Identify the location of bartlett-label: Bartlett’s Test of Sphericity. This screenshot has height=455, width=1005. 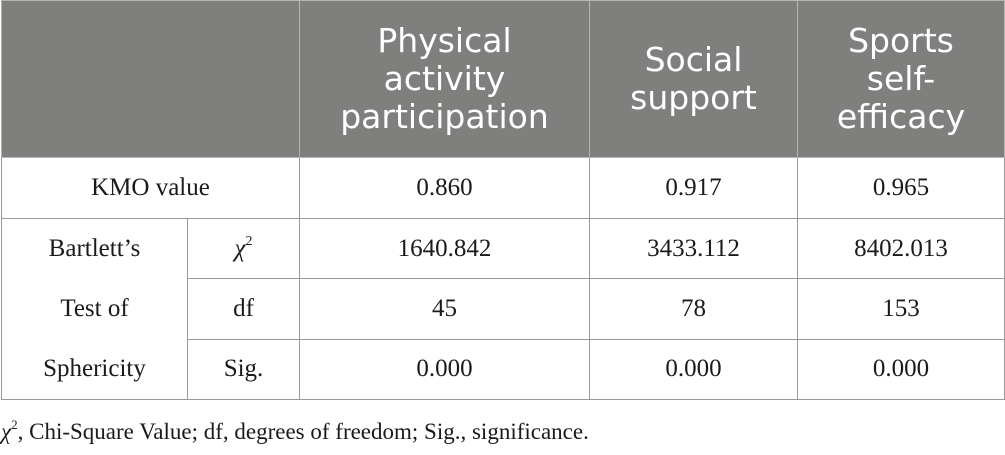
(94, 309).